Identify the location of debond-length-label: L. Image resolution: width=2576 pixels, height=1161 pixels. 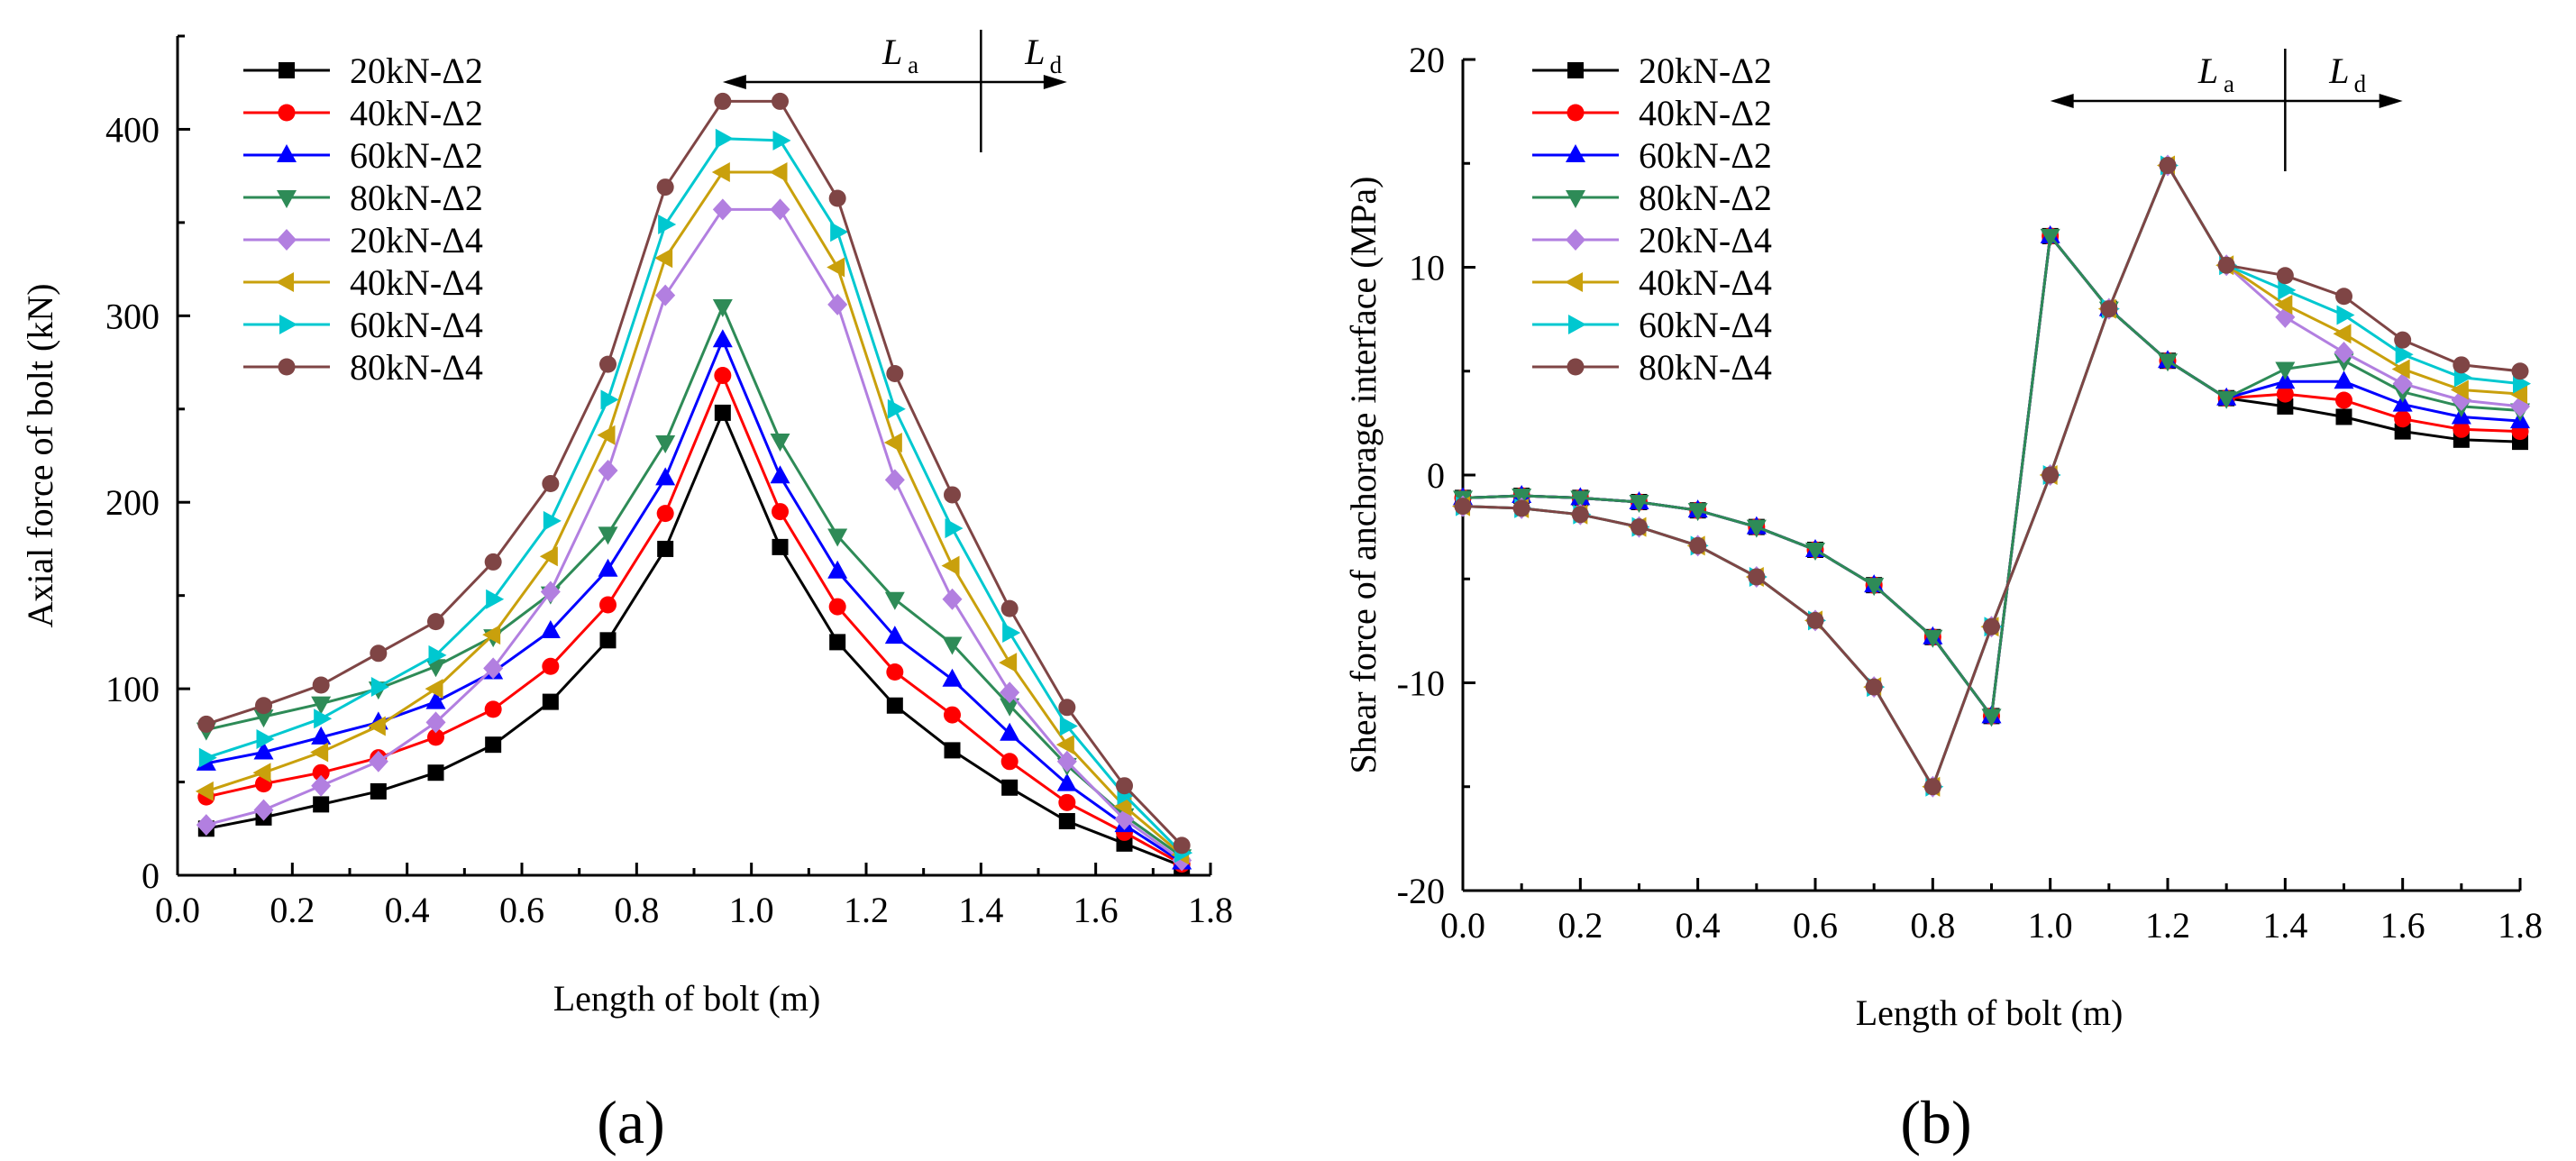
(1034, 52).